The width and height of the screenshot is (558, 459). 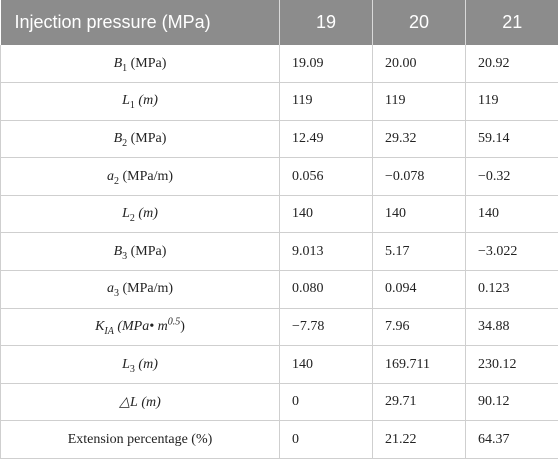 What do you see at coordinates (419, 176) in the screenshot?
I see `table-cell: −0.078` at bounding box center [419, 176].